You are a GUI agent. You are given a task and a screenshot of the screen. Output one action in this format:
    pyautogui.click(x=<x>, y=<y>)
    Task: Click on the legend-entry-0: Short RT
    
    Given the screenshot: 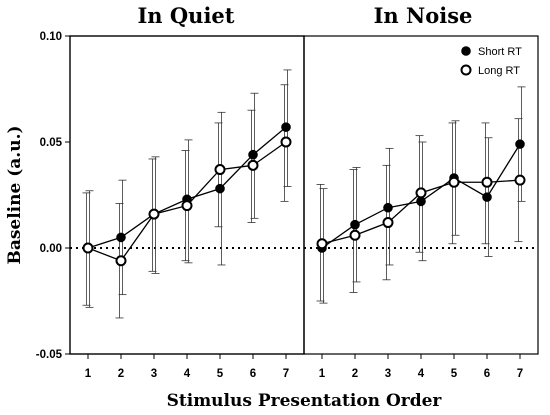 What is the action you would take?
    pyautogui.click(x=500, y=52)
    